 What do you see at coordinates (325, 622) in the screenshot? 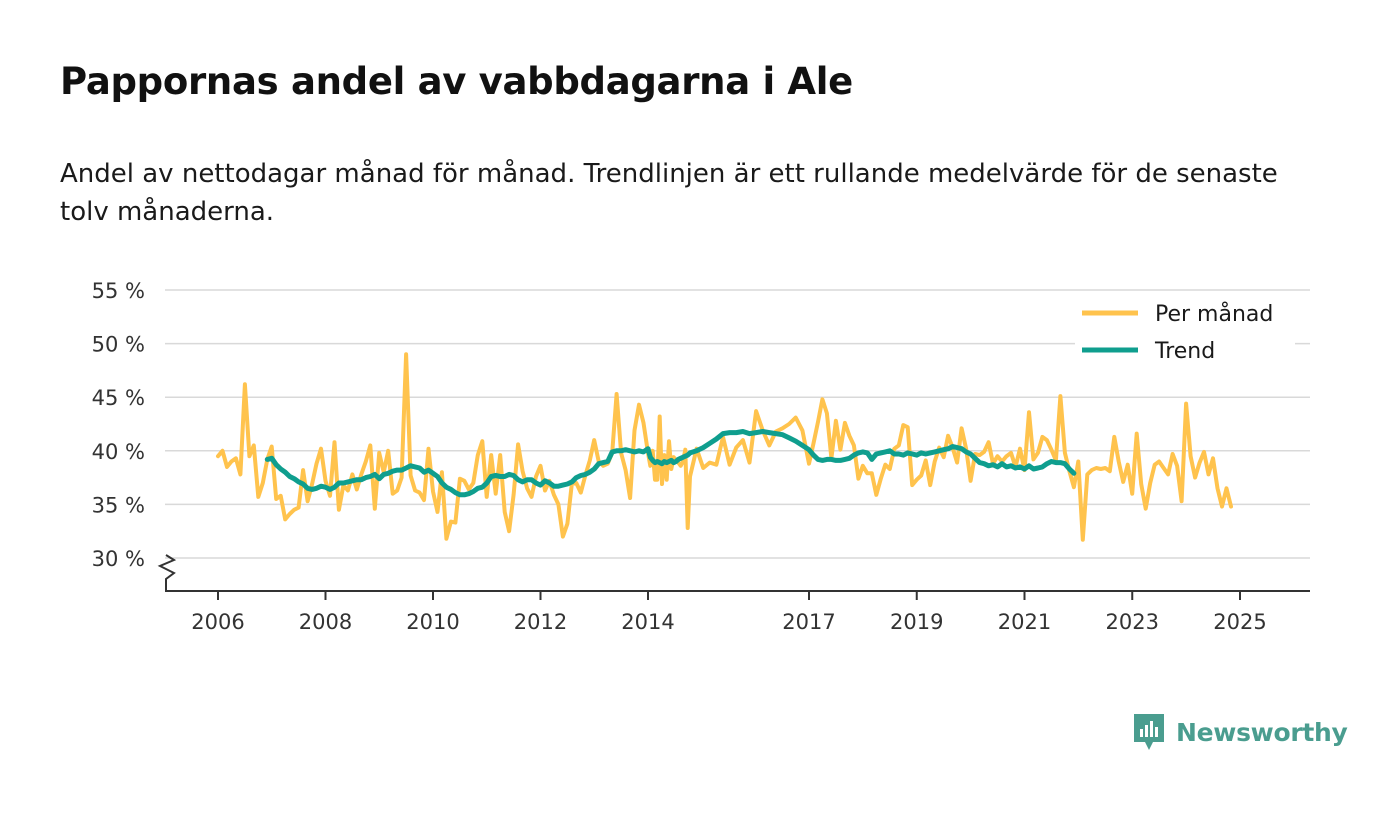
I see `x-tick-label: 2008` at bounding box center [325, 622].